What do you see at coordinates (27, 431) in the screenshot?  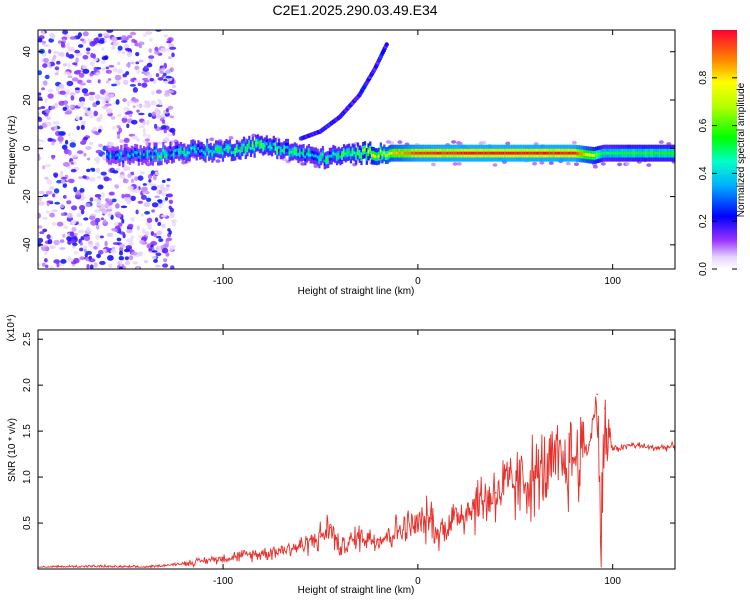 I see `y-tick-label: 1.5` at bounding box center [27, 431].